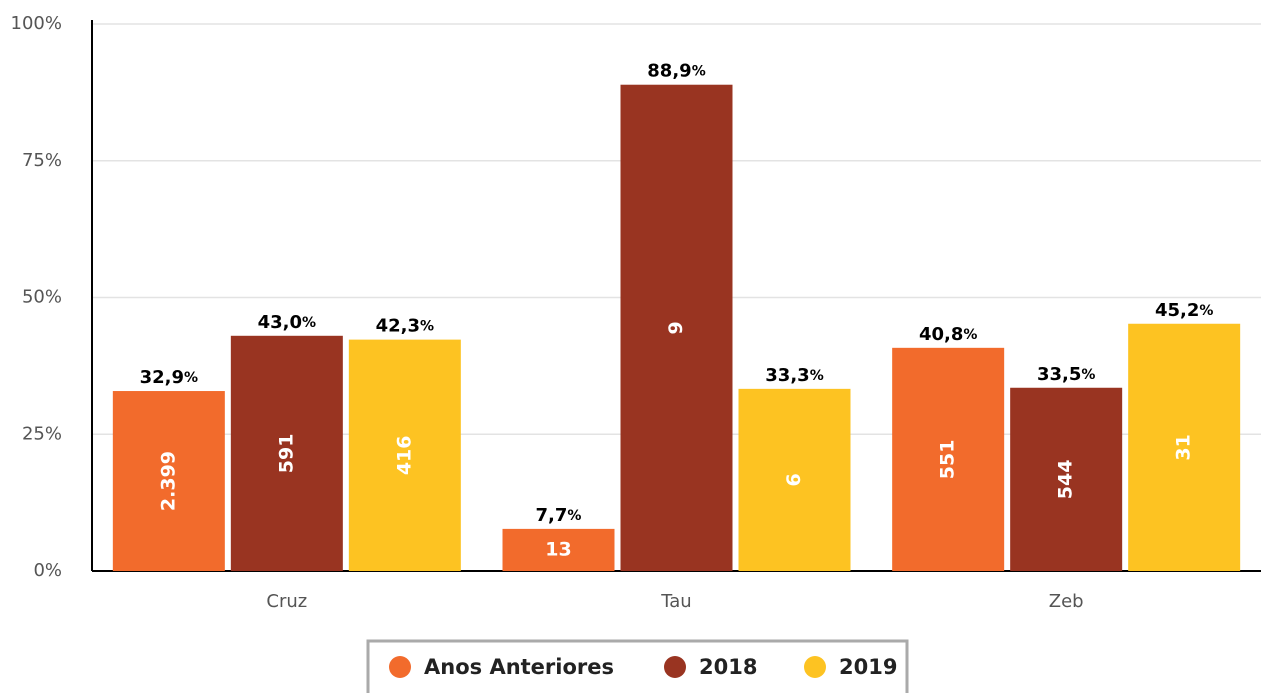 This screenshot has height=693, width=1261. I want to click on count-label: 9, so click(676, 327).